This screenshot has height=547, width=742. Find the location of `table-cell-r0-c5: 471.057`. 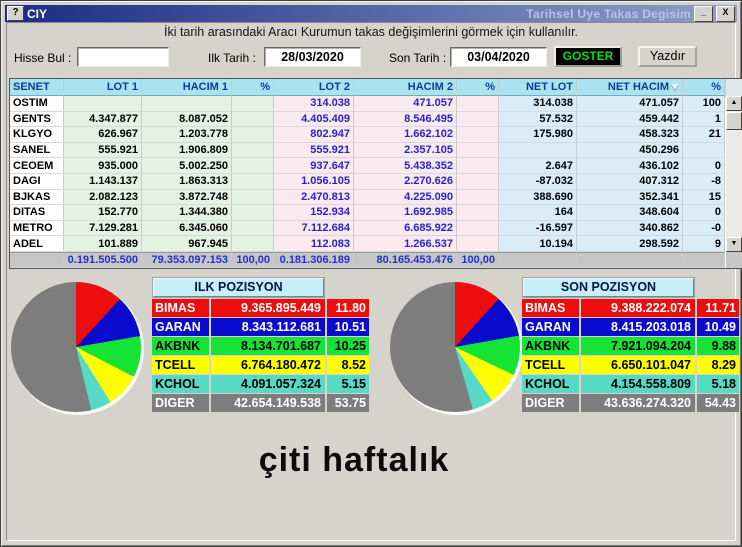

table-cell-r0-c5: 471.057 is located at coordinates (405, 104).